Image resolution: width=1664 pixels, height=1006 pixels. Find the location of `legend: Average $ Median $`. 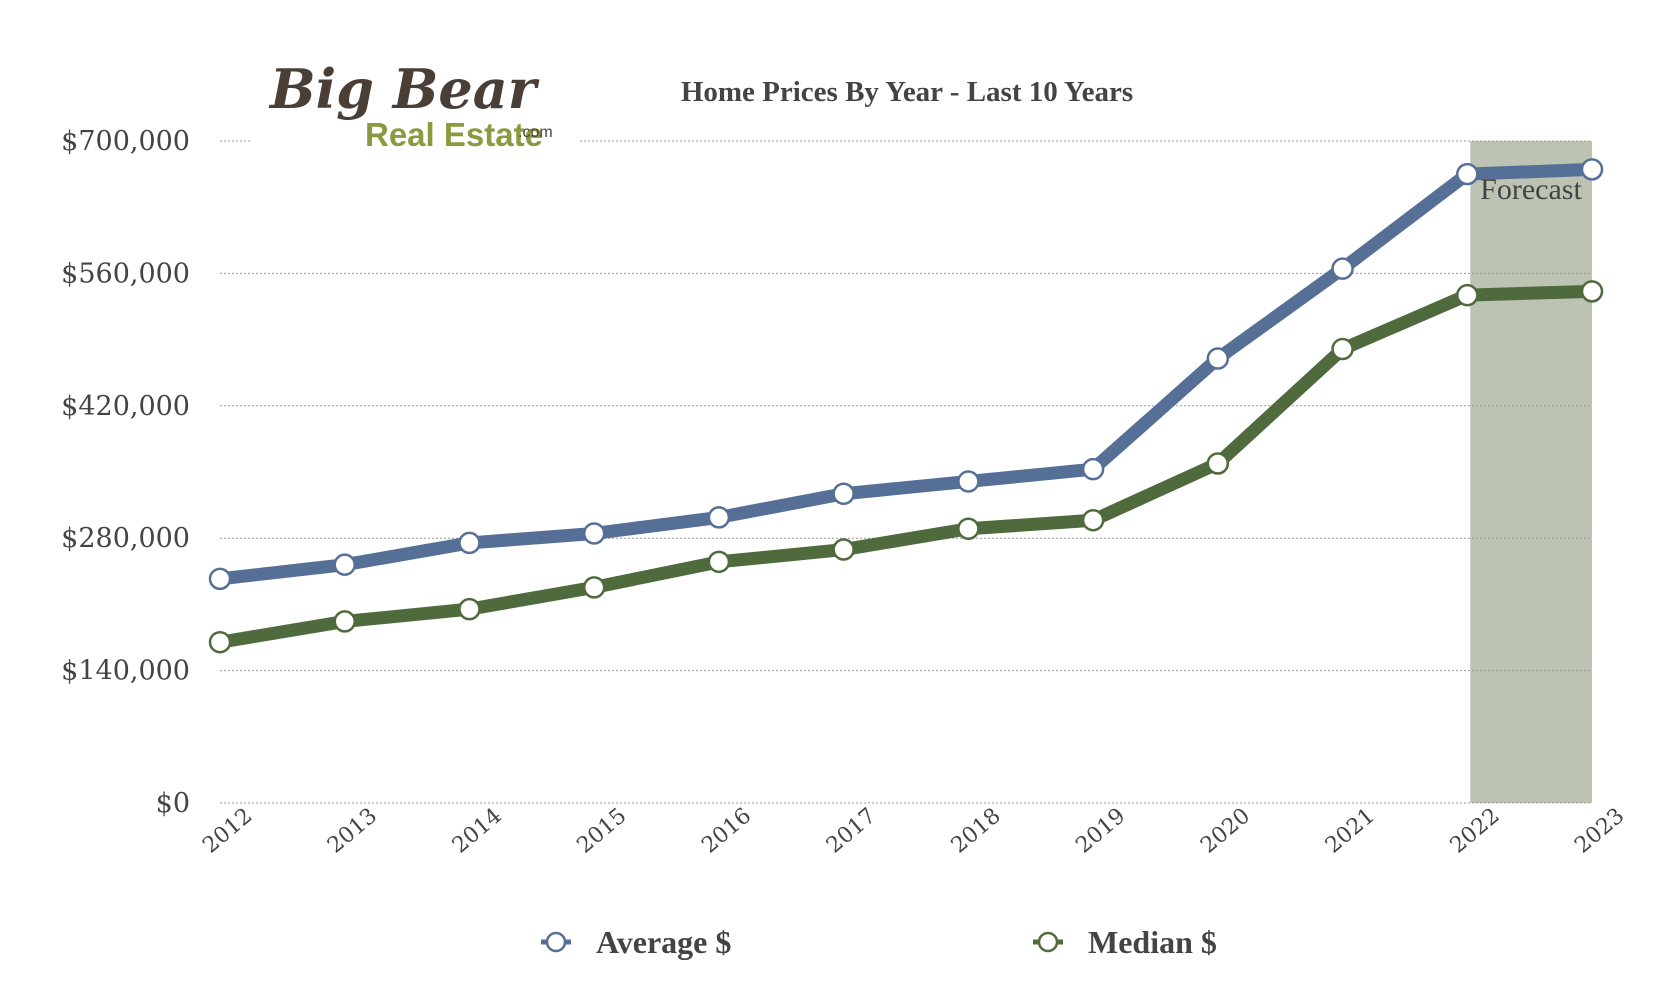

legend: Average $ Median $ is located at coordinates (879, 942).